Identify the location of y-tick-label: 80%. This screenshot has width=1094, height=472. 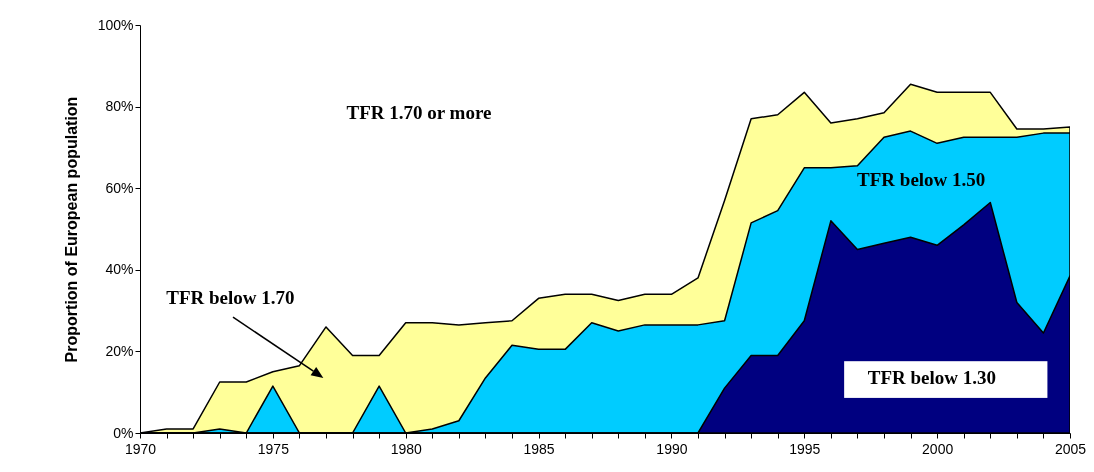
(119, 106).